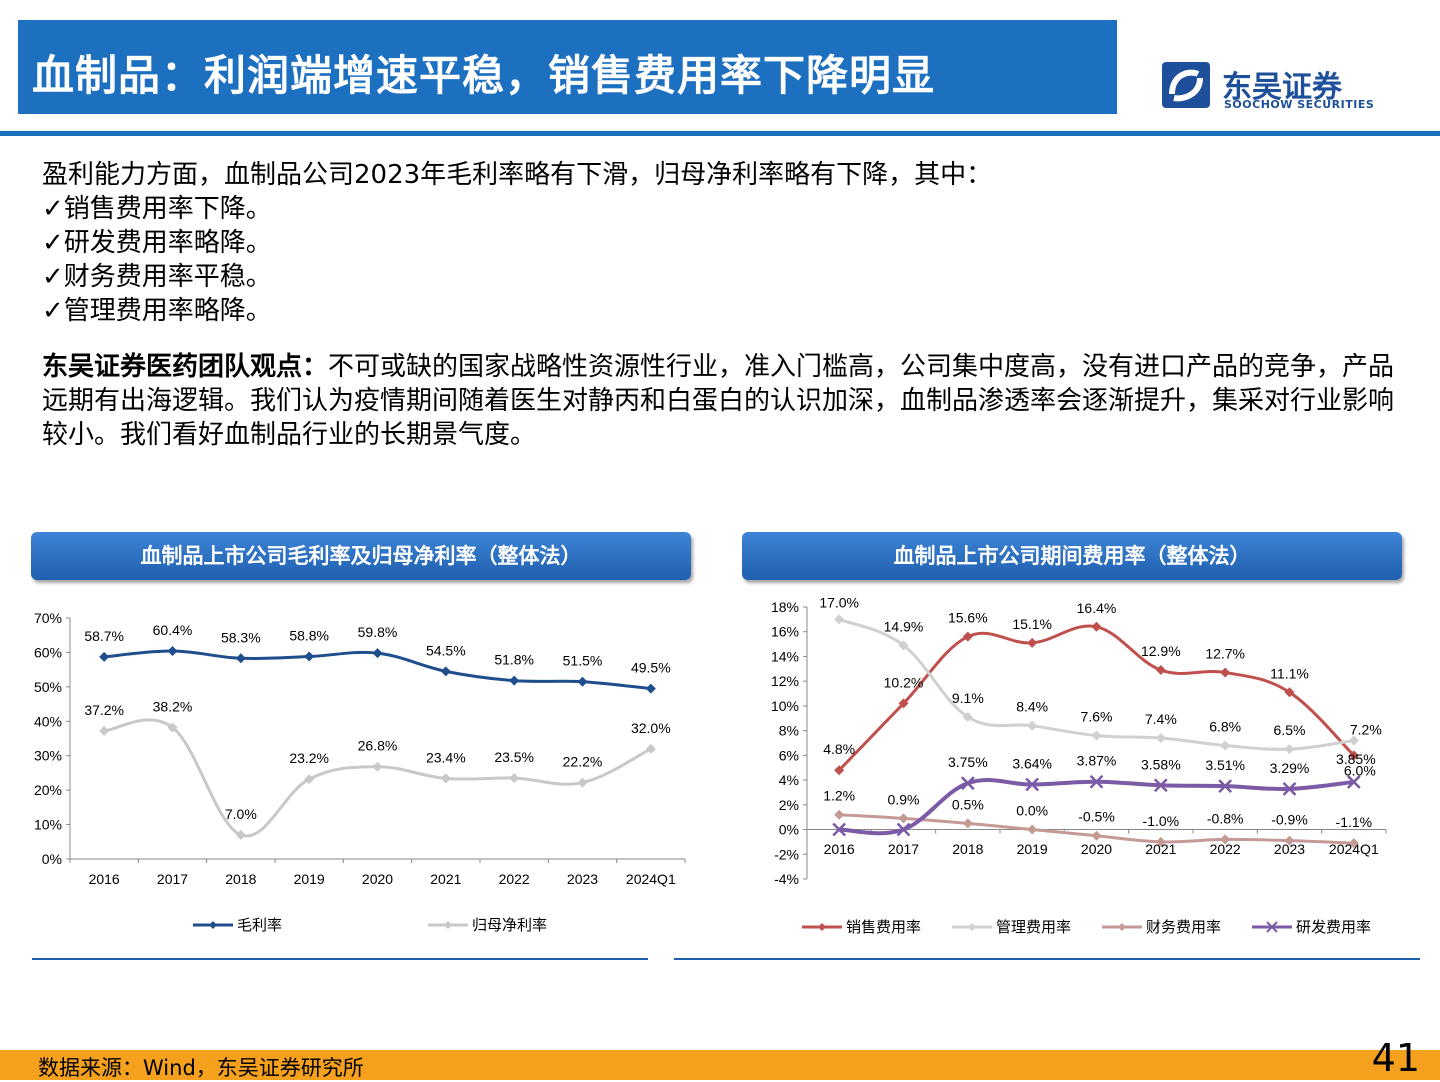  Describe the element at coordinates (1032, 849) in the screenshot. I see `x-tick-label: 2019` at that location.